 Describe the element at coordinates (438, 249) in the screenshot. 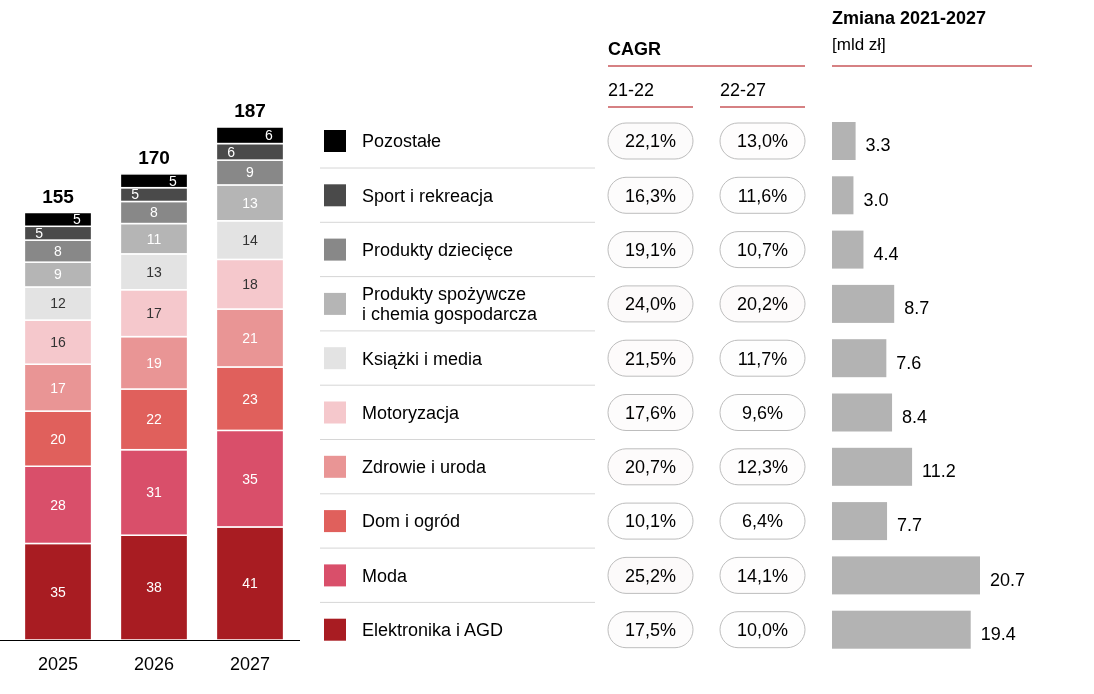

I see `legend-label: Produkty dziecięce` at that location.